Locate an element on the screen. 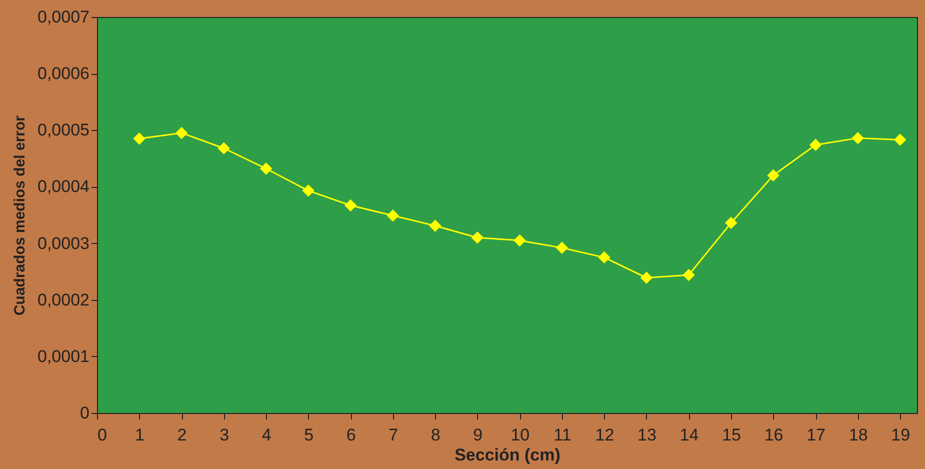 This screenshot has height=469, width=925. x-tick-label: 4 is located at coordinates (267, 435).